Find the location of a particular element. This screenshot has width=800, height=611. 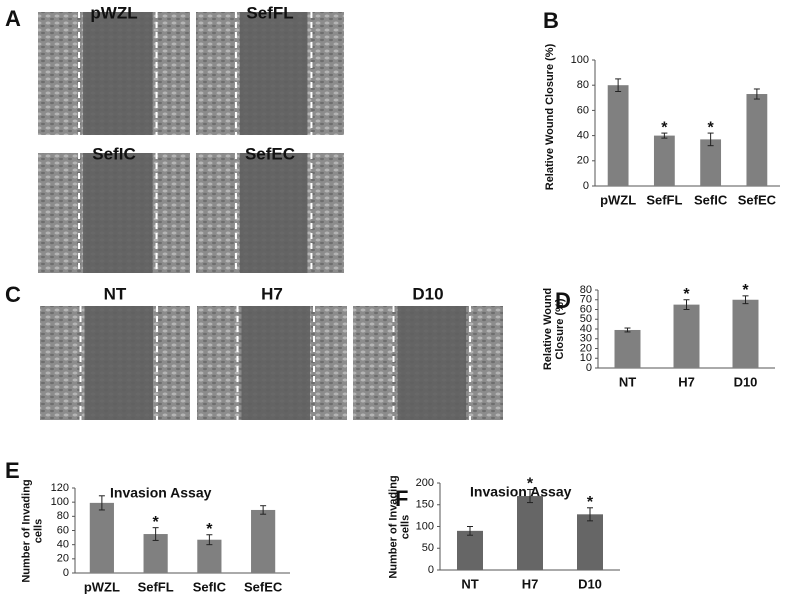

panel-letter: F is located at coordinates (401, 498).